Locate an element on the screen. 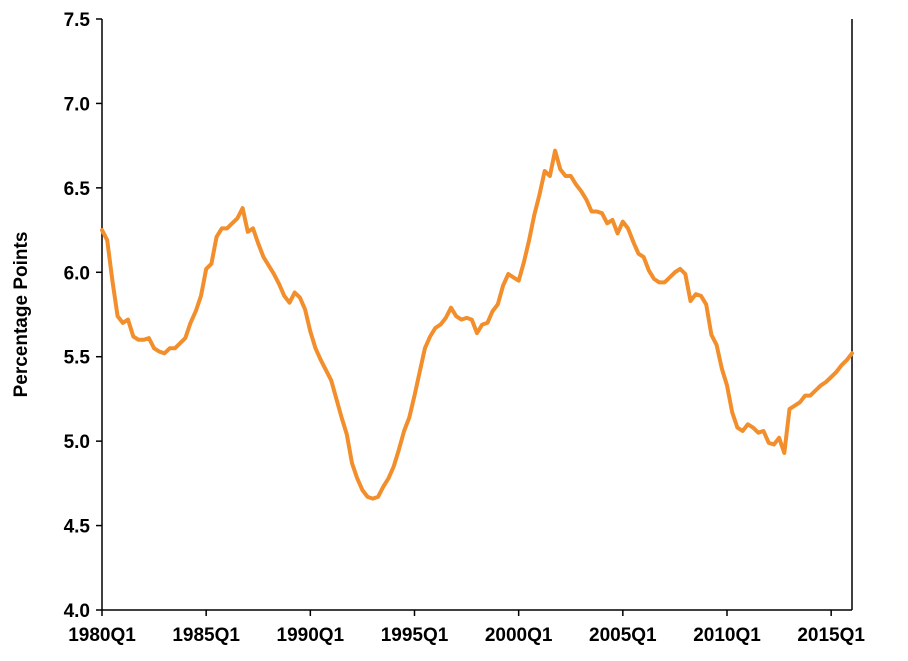 The image size is (908, 661). x-tick-label: 1995Q1 is located at coordinates (415, 635).